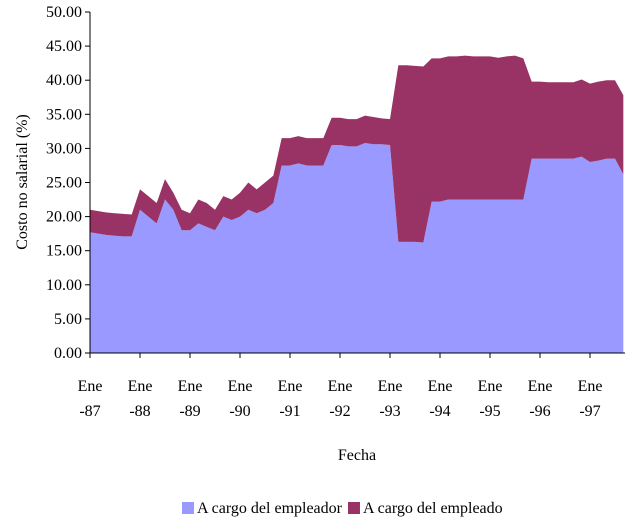  What do you see at coordinates (64, 80) in the screenshot?
I see `y-tick-label: 40.00` at bounding box center [64, 80].